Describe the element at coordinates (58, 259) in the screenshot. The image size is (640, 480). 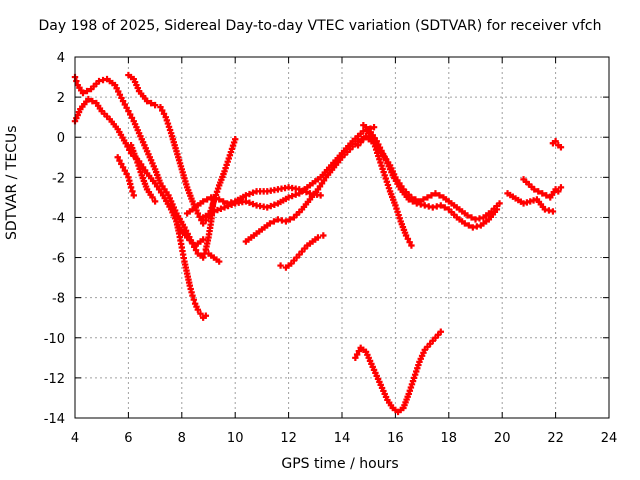
I see `y-tick-label: -6` at that location.